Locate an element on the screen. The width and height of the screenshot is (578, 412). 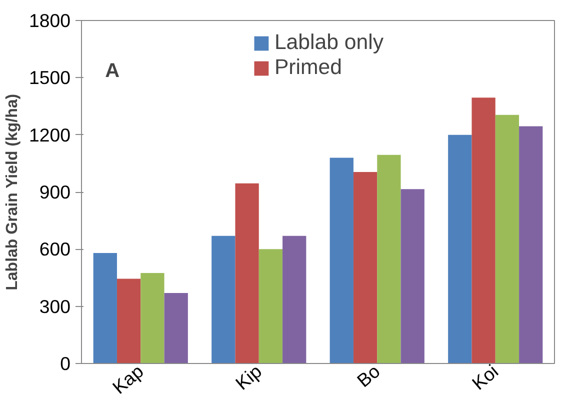
x-tick-label: Koi is located at coordinates (485, 377).